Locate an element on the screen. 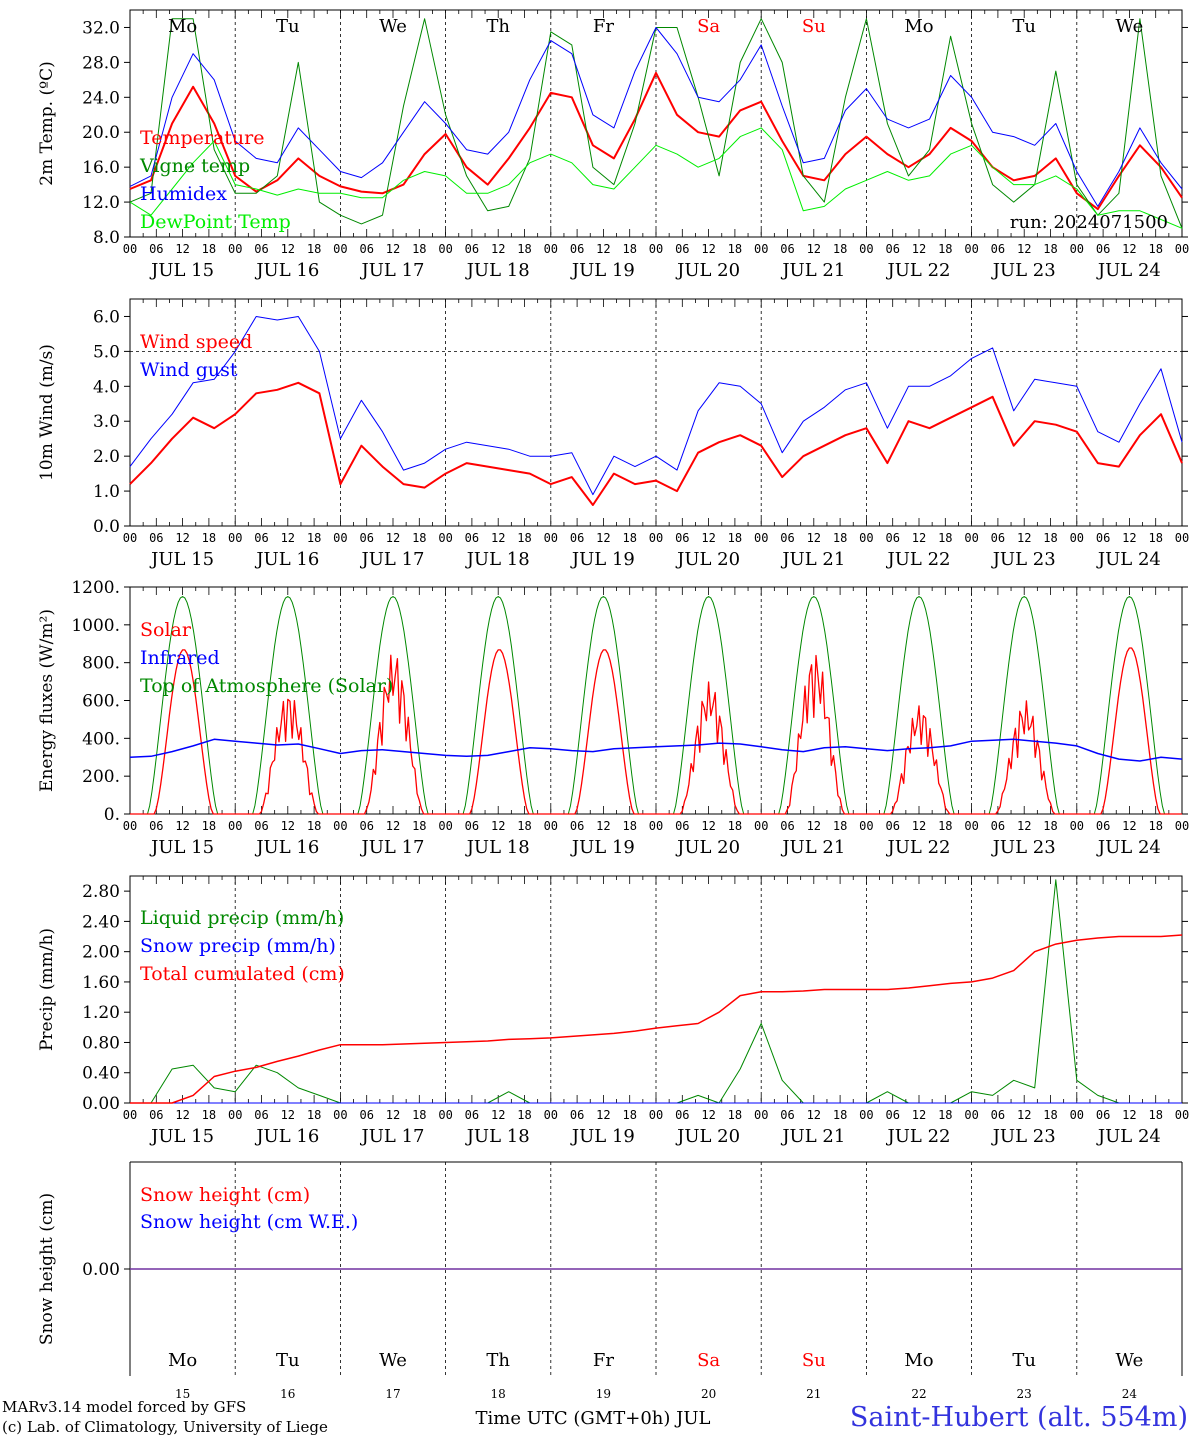  date-label: JUL 18 is located at coordinates (497, 270).